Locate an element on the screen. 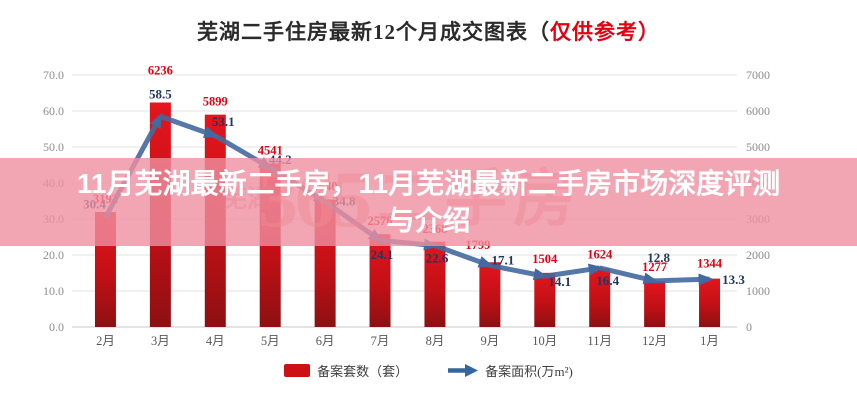  chart-title-note: 仅供参考） is located at coordinates (605, 32).